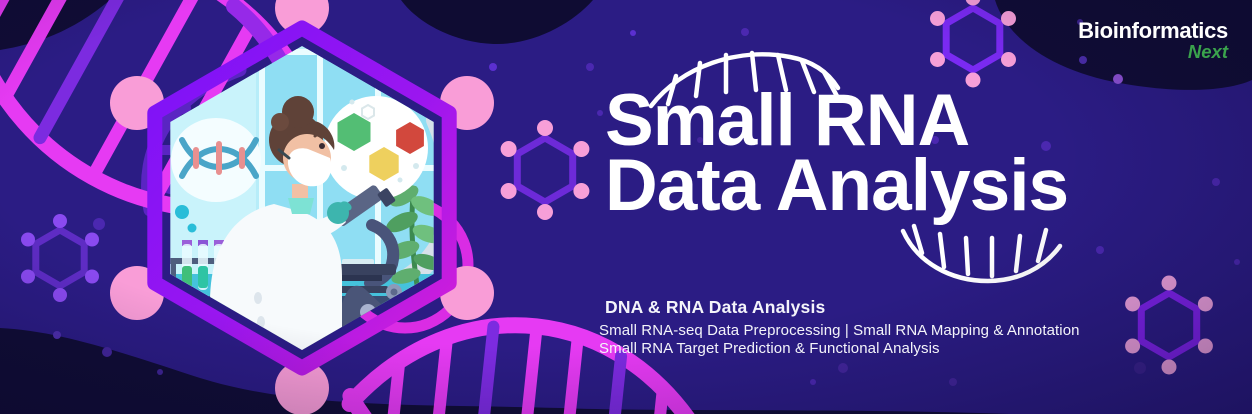 Image resolution: width=1252 pixels, height=414 pixels. What do you see at coordinates (744, 79) in the screenshot?
I see `dna-strand-arc-top` at bounding box center [744, 79].